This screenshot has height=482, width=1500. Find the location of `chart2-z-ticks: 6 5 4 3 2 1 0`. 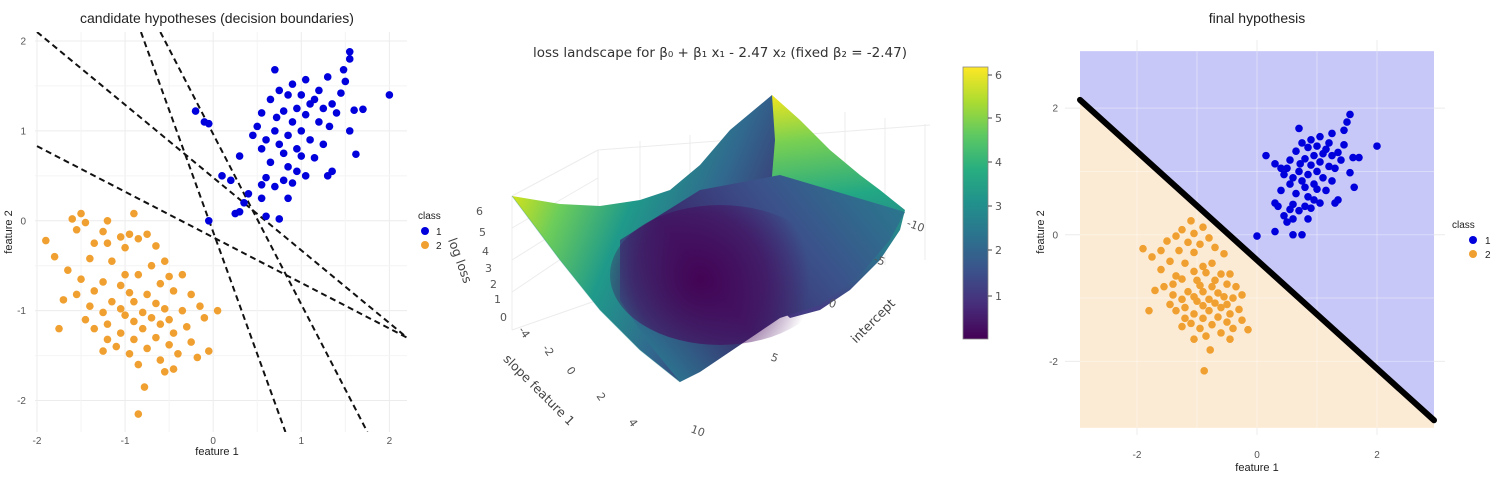

chart2-z-ticks: 6 5 4 3 2 1 0 is located at coordinates (491, 264).